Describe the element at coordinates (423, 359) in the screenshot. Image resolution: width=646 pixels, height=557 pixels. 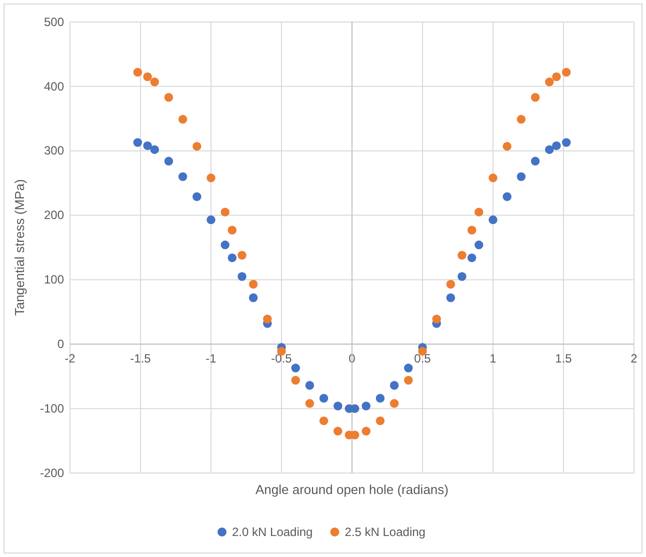
I see `x-tick-label: 0.5` at that location.